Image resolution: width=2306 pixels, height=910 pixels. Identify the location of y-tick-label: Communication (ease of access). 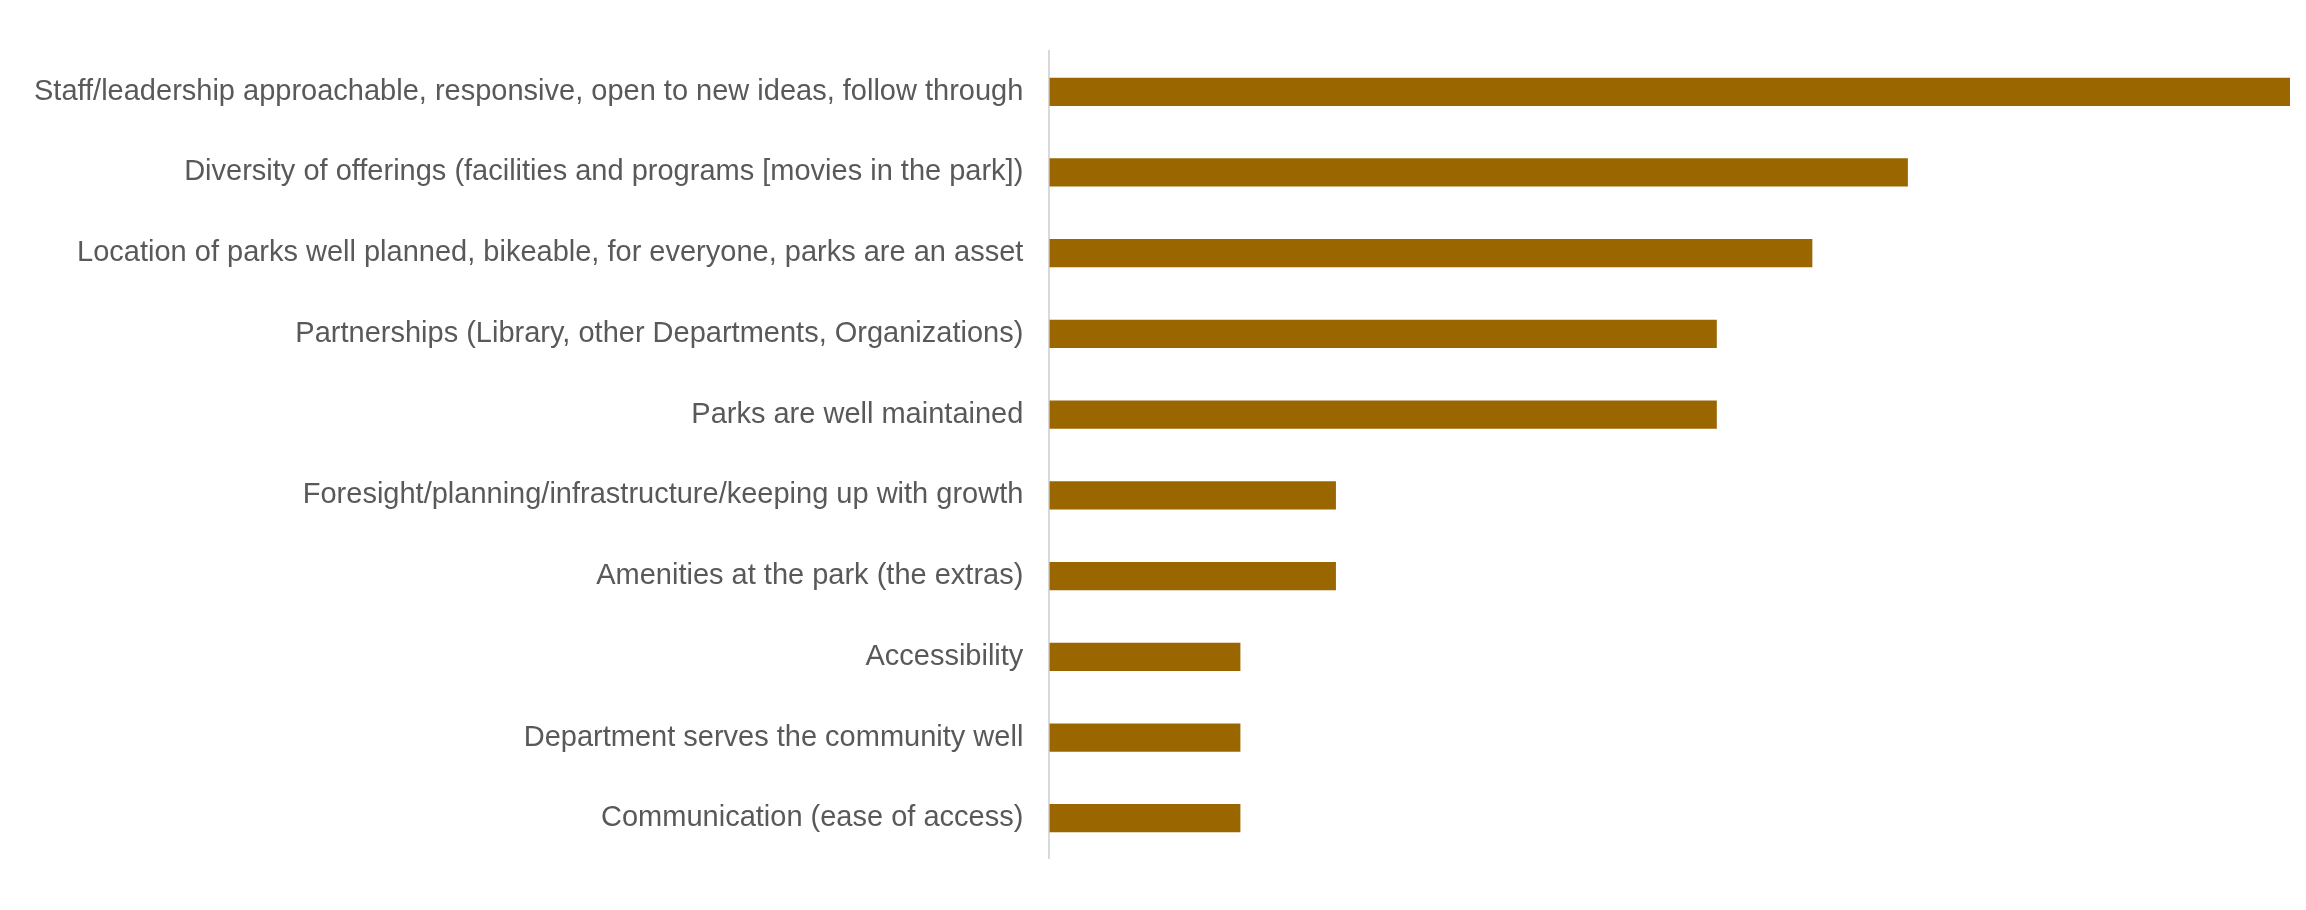
(812, 816).